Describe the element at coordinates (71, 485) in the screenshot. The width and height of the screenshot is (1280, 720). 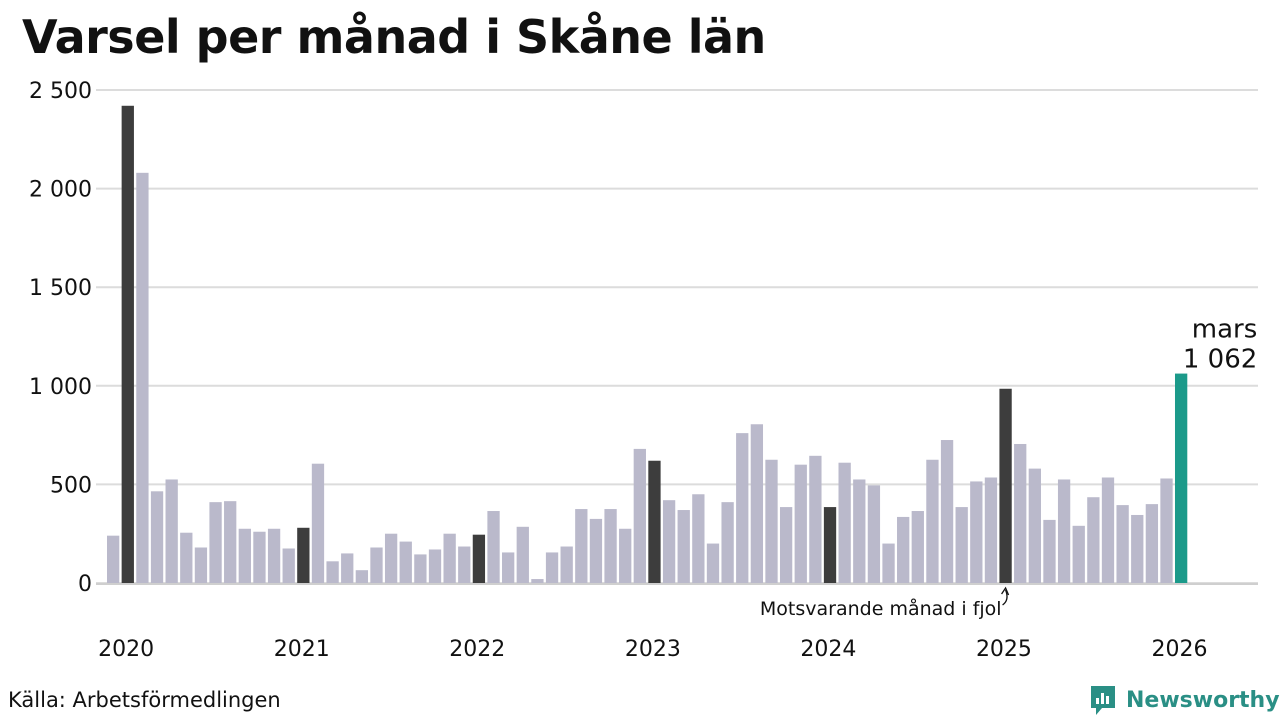
I see `y-tick-label: 500` at that location.